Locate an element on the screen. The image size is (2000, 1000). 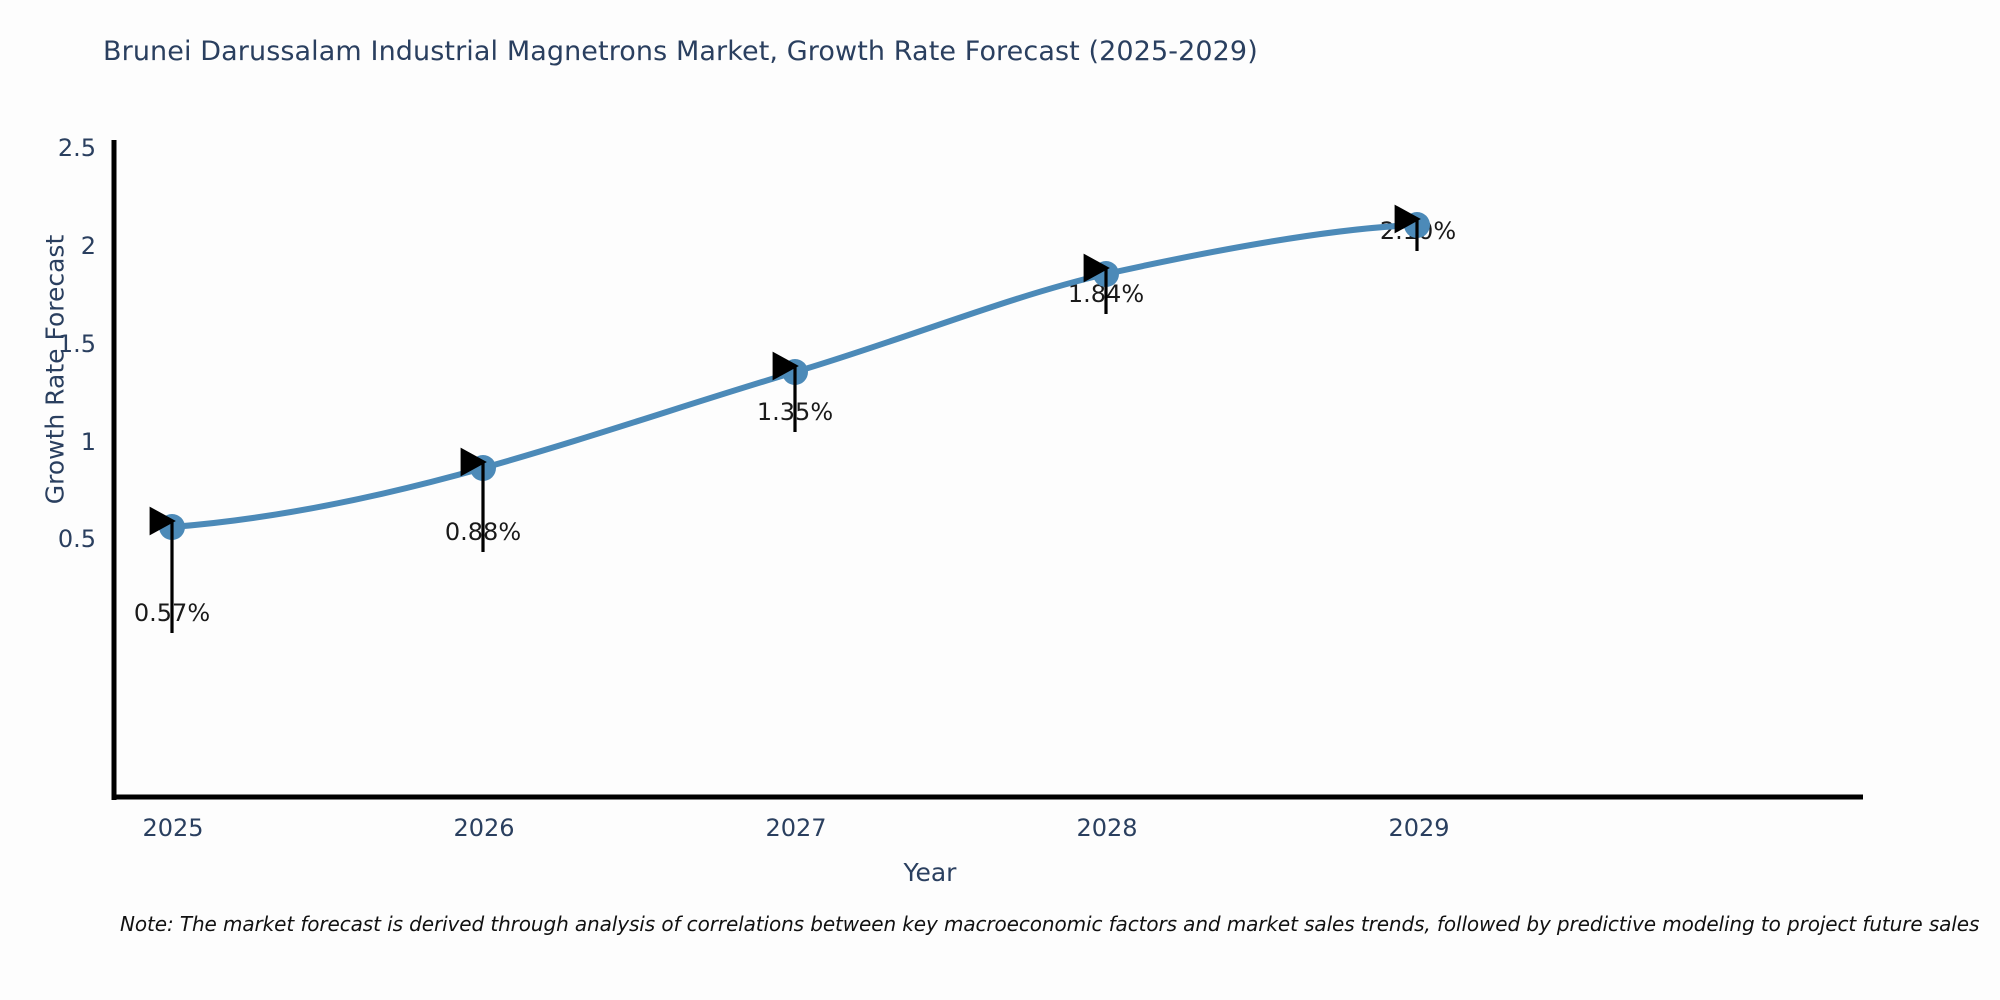
x-tick-label-2027: 2027 is located at coordinates (796, 828).